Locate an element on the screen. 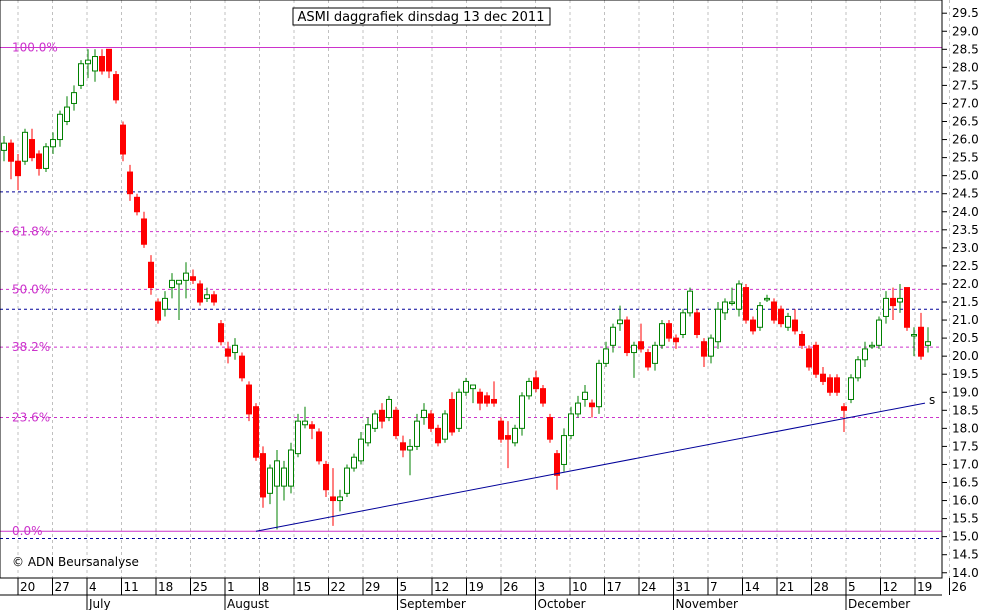 This screenshot has width=984, height=610. month-label: September is located at coordinates (433, 603).